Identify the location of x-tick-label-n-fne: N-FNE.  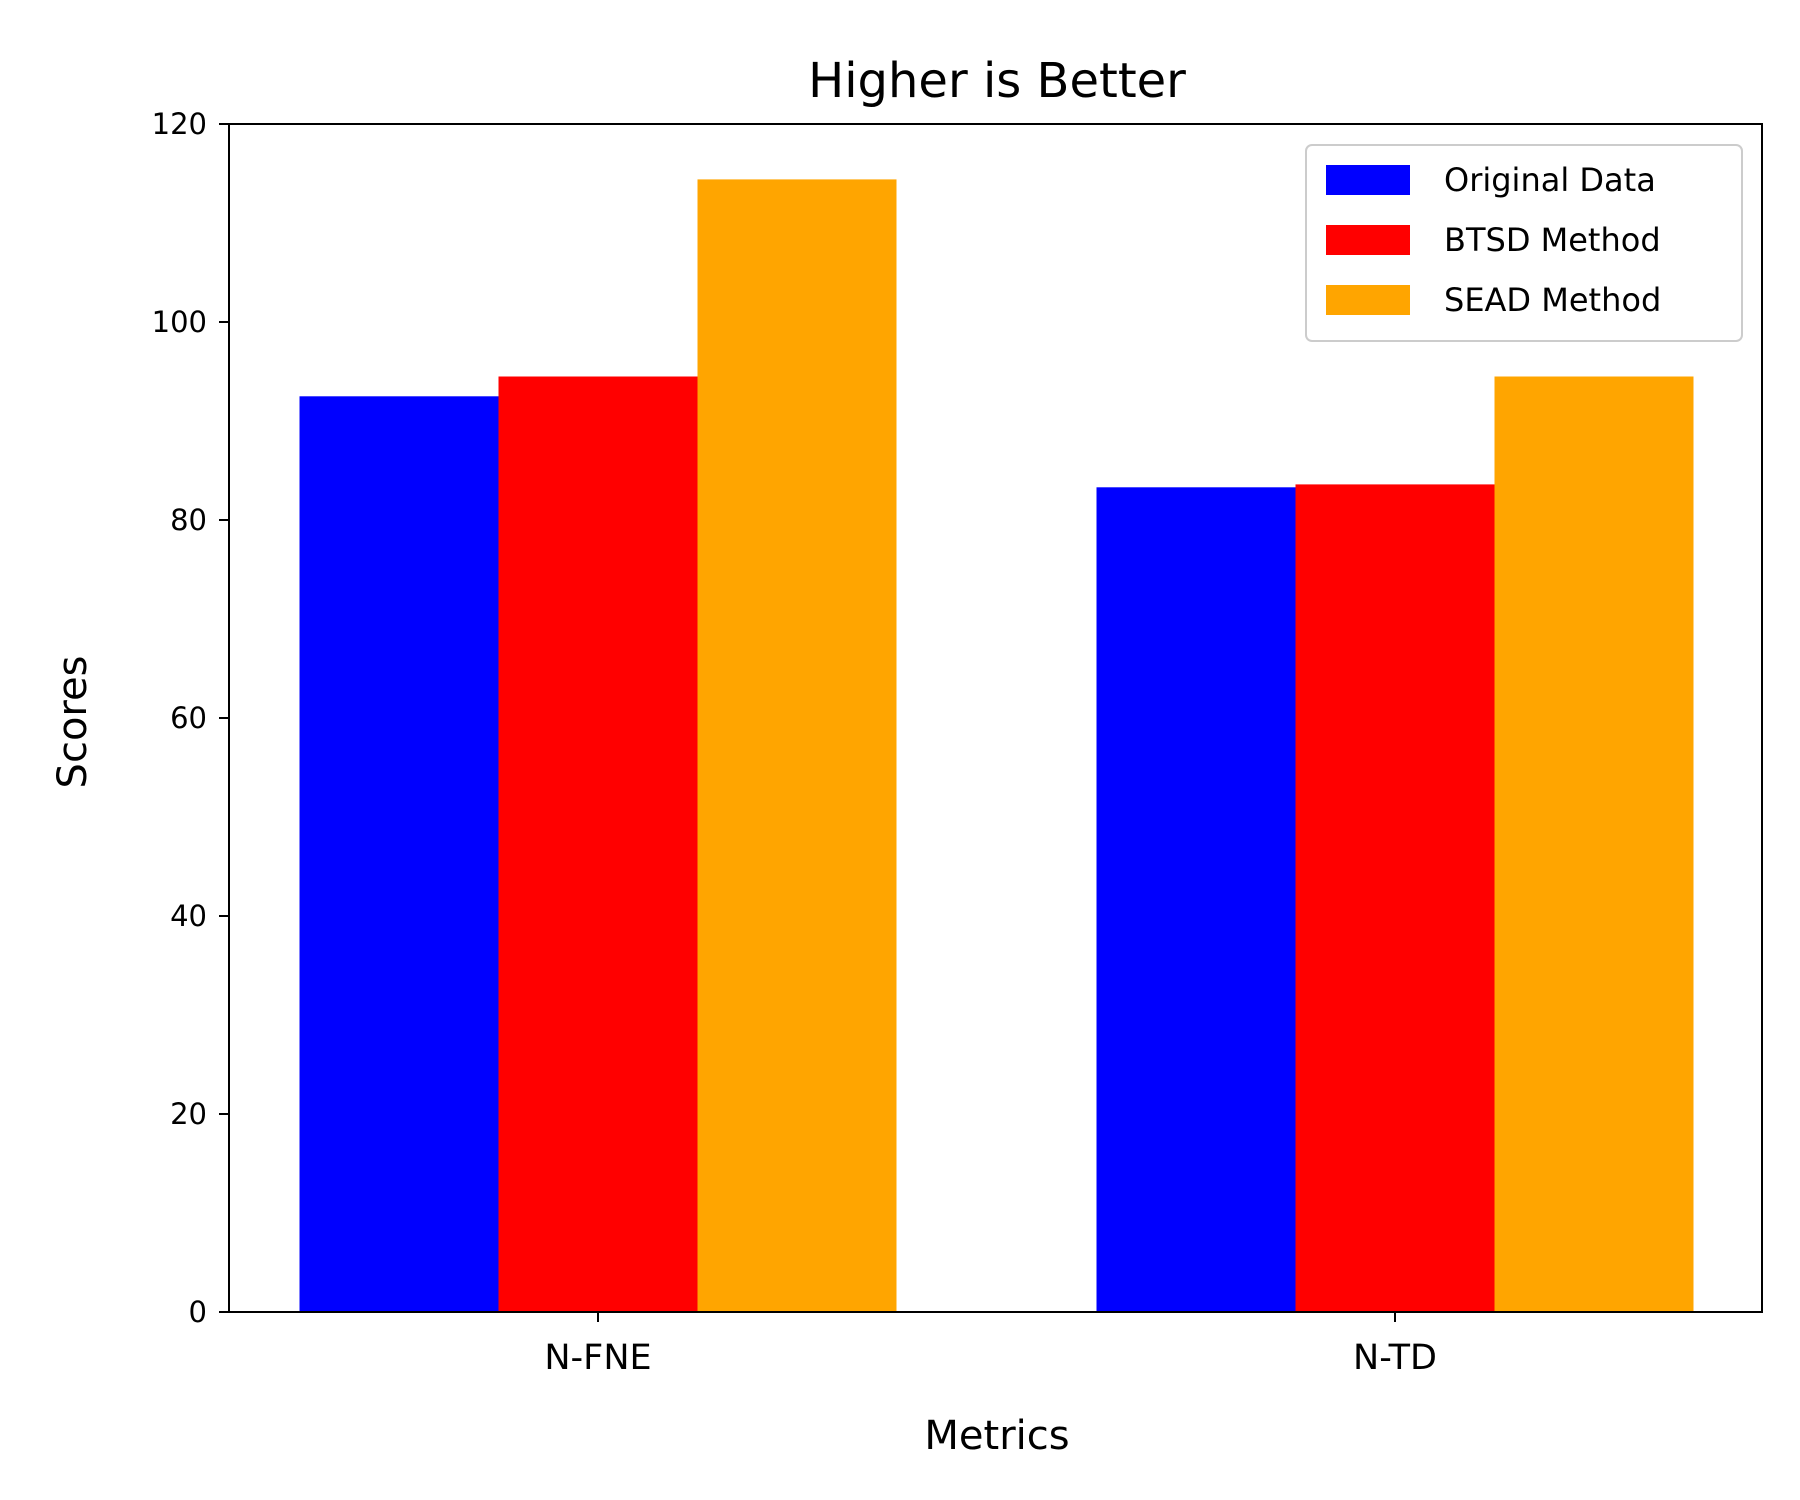
(597, 1358).